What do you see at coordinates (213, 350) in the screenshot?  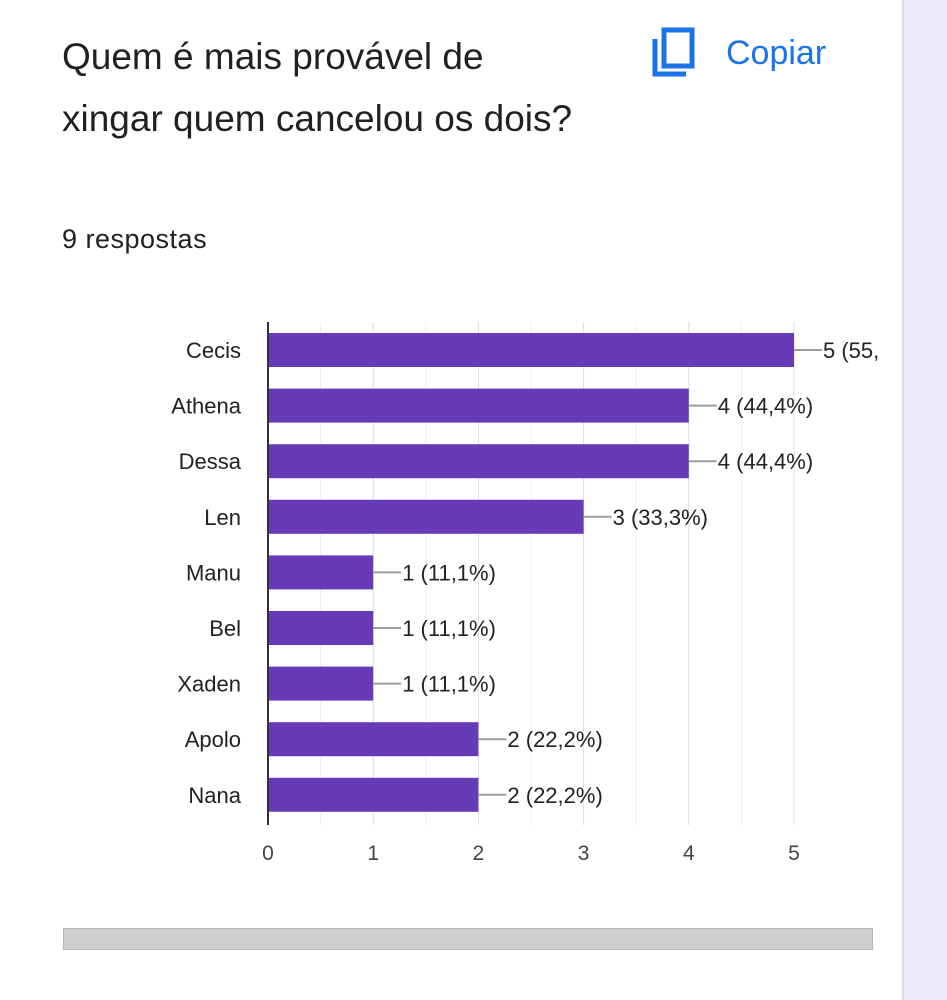 I see `category-label: Cecis` at bounding box center [213, 350].